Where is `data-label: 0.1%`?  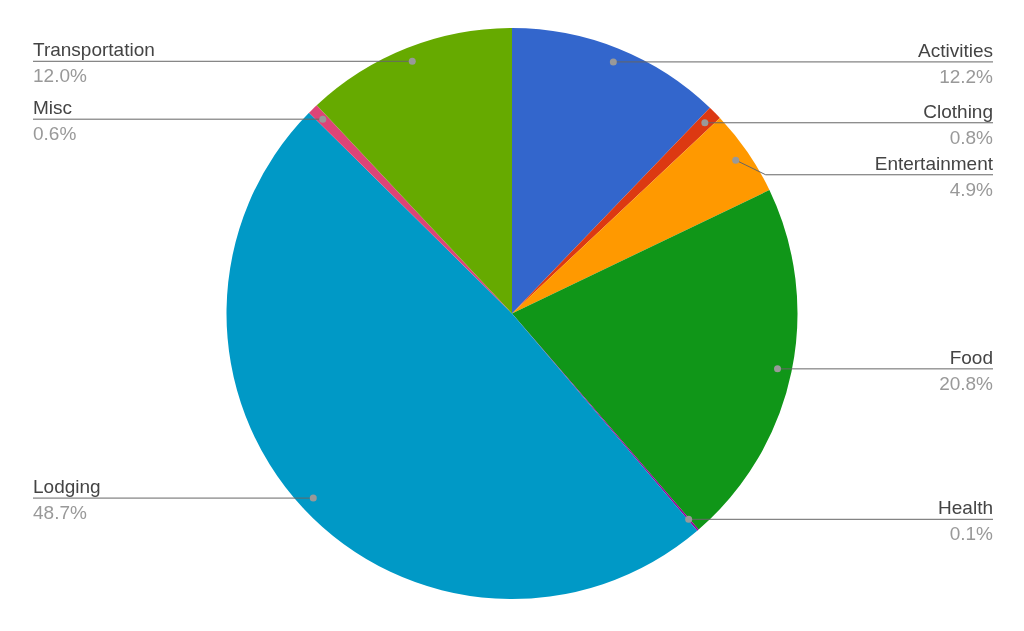
data-label: 0.1% is located at coordinates (971, 534).